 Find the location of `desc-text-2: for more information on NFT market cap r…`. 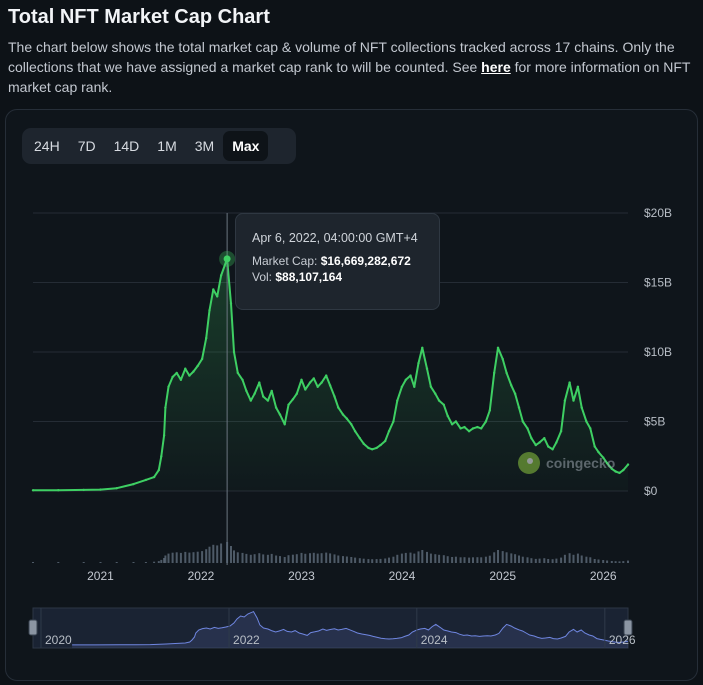

desc-text-2: for more information on NFT market cap r… is located at coordinates (349, 77).